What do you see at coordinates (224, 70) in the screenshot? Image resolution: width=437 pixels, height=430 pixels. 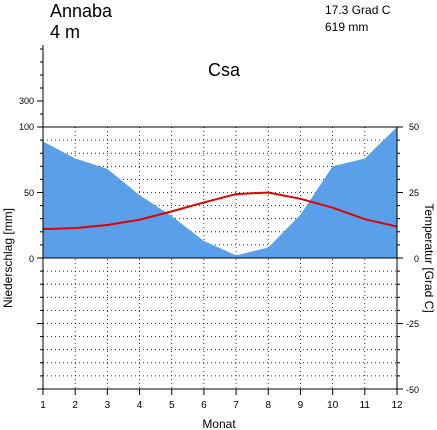 I see `climate-class: Csa` at bounding box center [224, 70].